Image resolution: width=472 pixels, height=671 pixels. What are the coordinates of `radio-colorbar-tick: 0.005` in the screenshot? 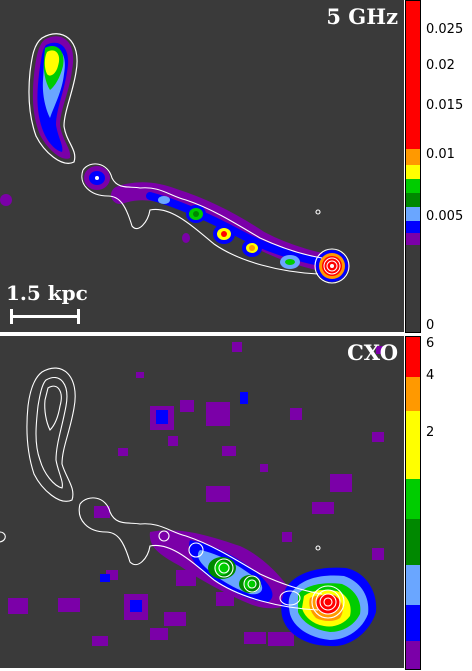 It's located at (445, 216).